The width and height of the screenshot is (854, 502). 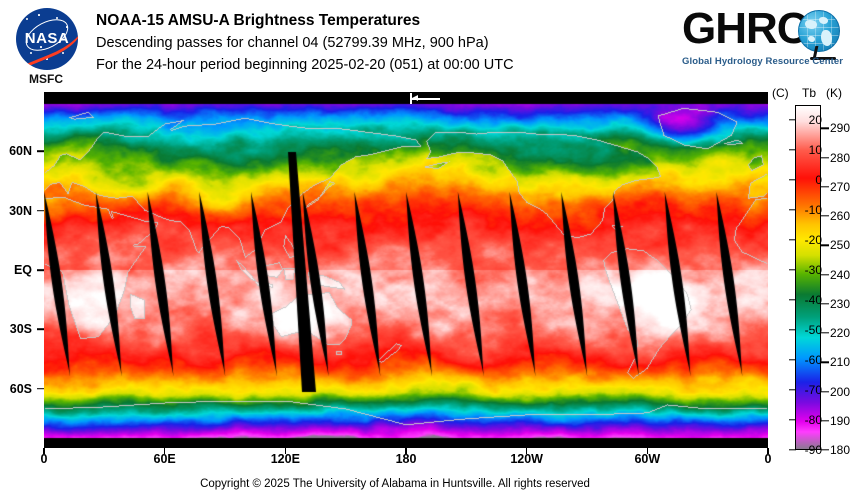 What do you see at coordinates (425, 98) in the screenshot?
I see `left-arrow-marker-icon` at bounding box center [425, 98].